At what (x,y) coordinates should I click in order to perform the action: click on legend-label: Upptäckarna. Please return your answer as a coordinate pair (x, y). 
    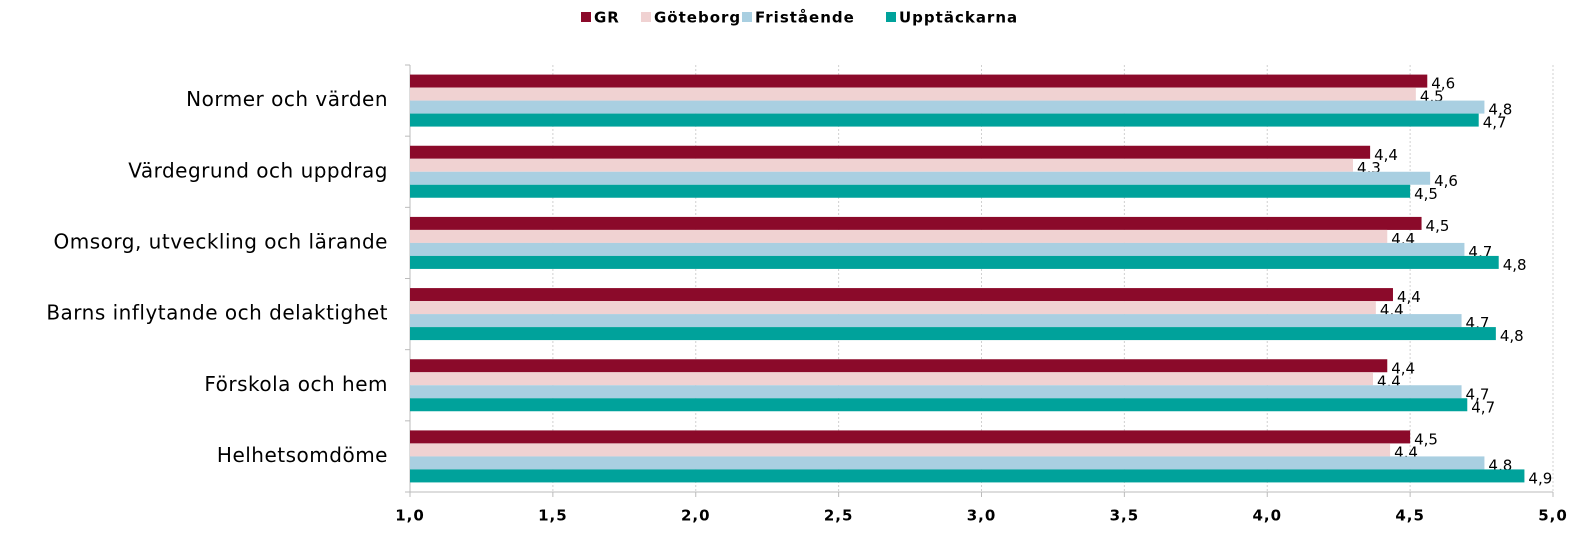
    Looking at the image, I should click on (958, 18).